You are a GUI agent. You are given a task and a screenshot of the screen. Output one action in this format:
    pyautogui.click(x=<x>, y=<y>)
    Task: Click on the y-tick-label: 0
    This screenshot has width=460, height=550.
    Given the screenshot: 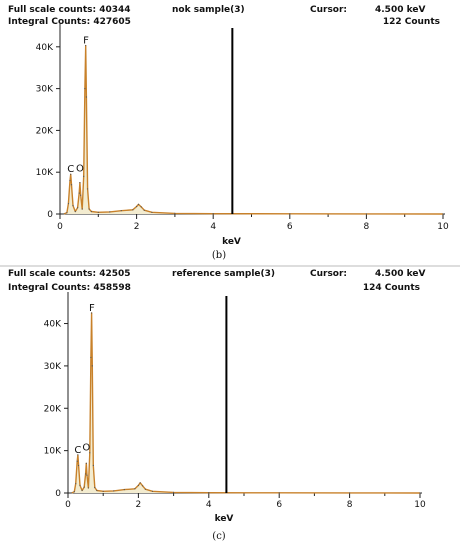 What is the action you would take?
    pyautogui.click(x=58, y=494)
    